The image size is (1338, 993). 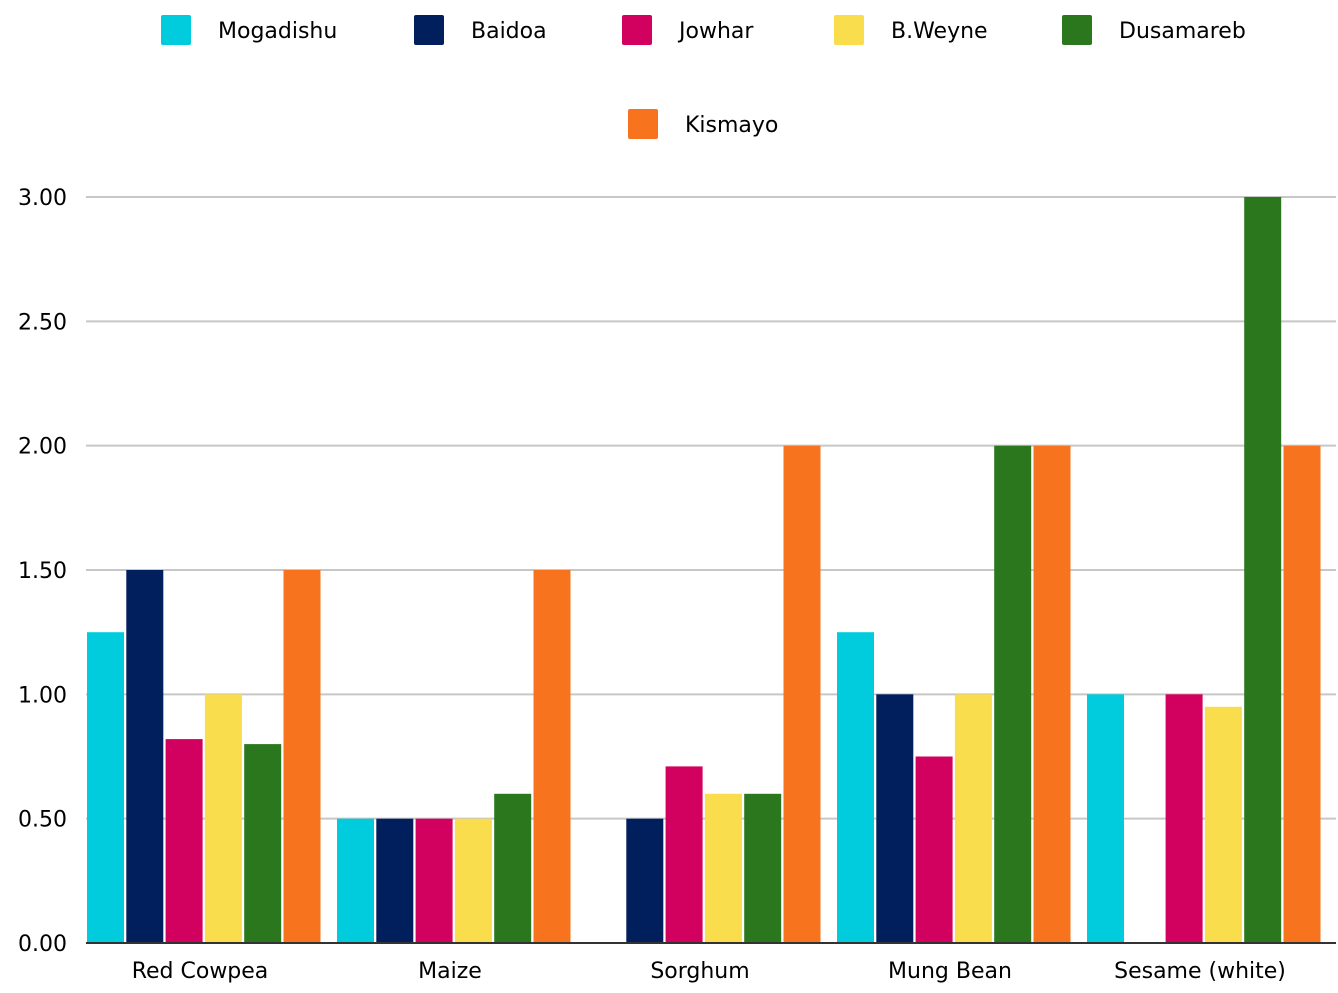 I want to click on x-tick-label-sesame-white: Sesame (white), so click(x=1200, y=971).